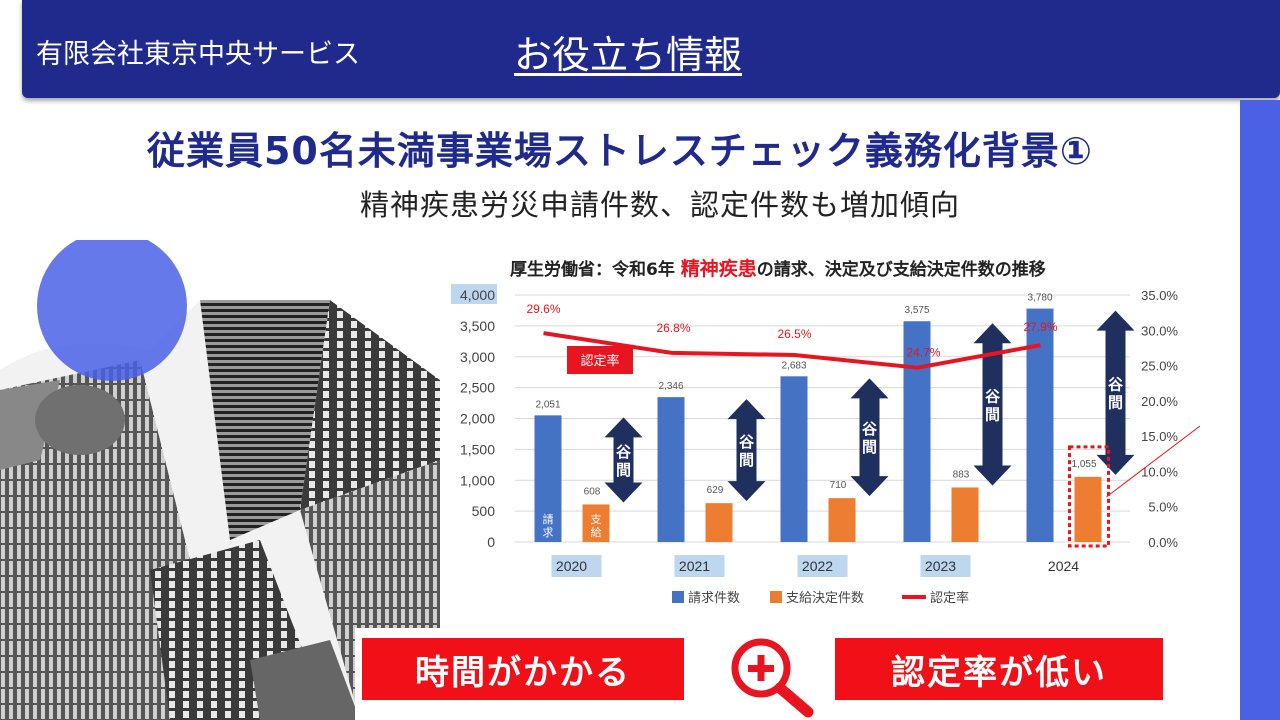  Describe the element at coordinates (659, 205) in the screenshot. I see `page-subtitle: 精神疾患労災申請件数、認定件数も増加傾向` at that location.